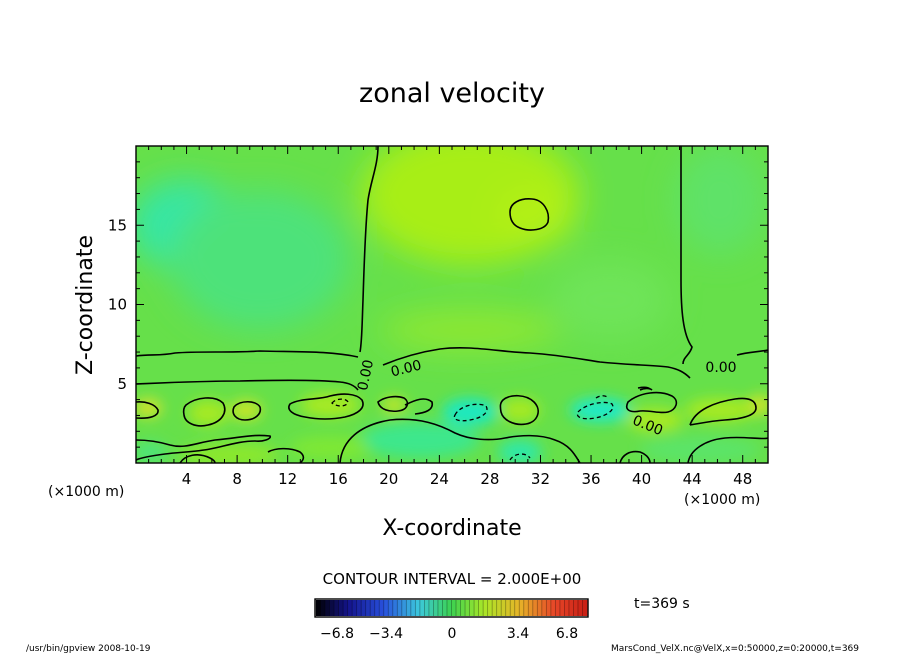  What do you see at coordinates (590, 479) in the screenshot?
I see `x-tick-label: 36` at bounding box center [590, 479].